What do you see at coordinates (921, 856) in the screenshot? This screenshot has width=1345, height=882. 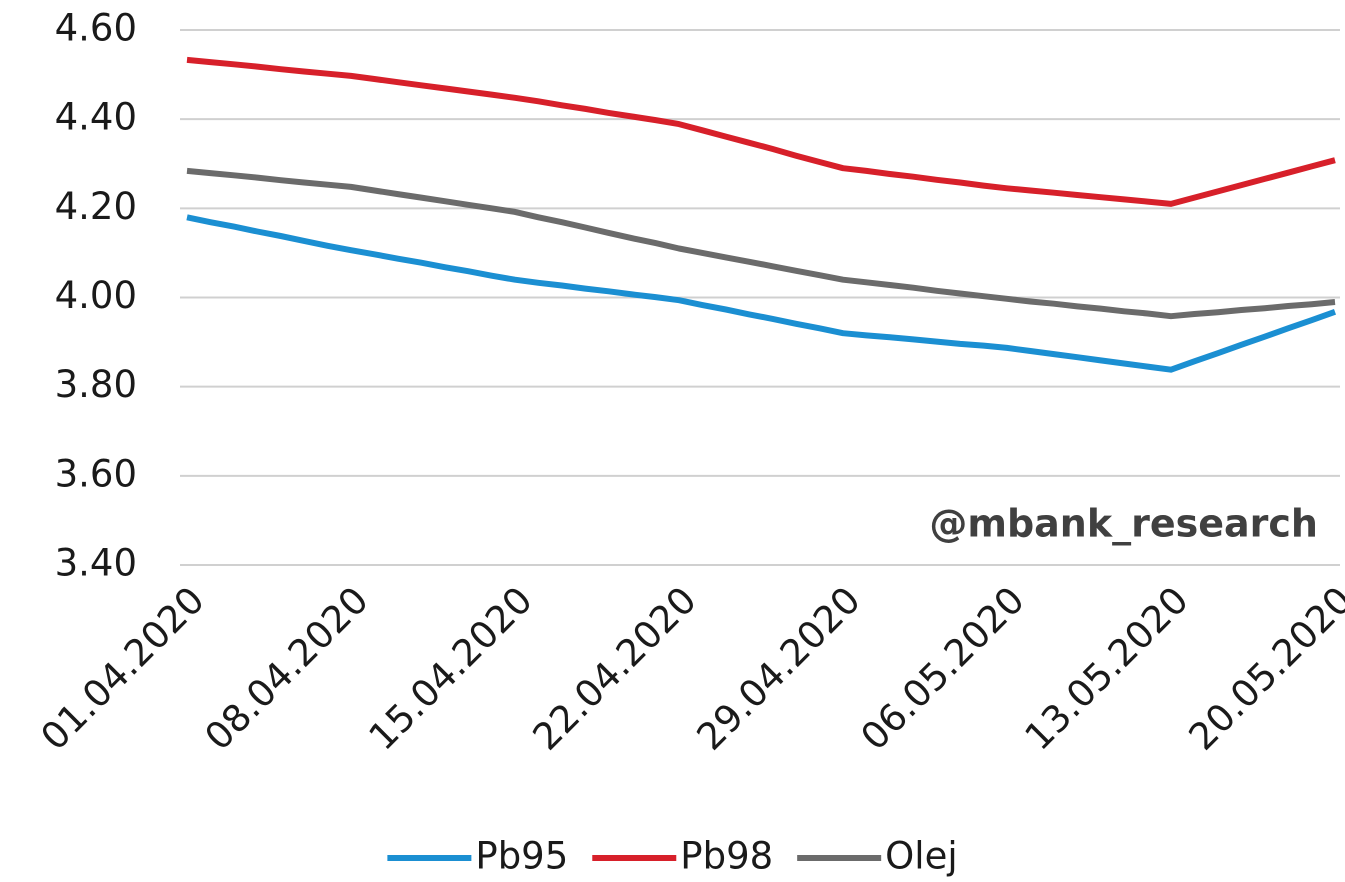 I see `legend-label: Olej` at bounding box center [921, 856].